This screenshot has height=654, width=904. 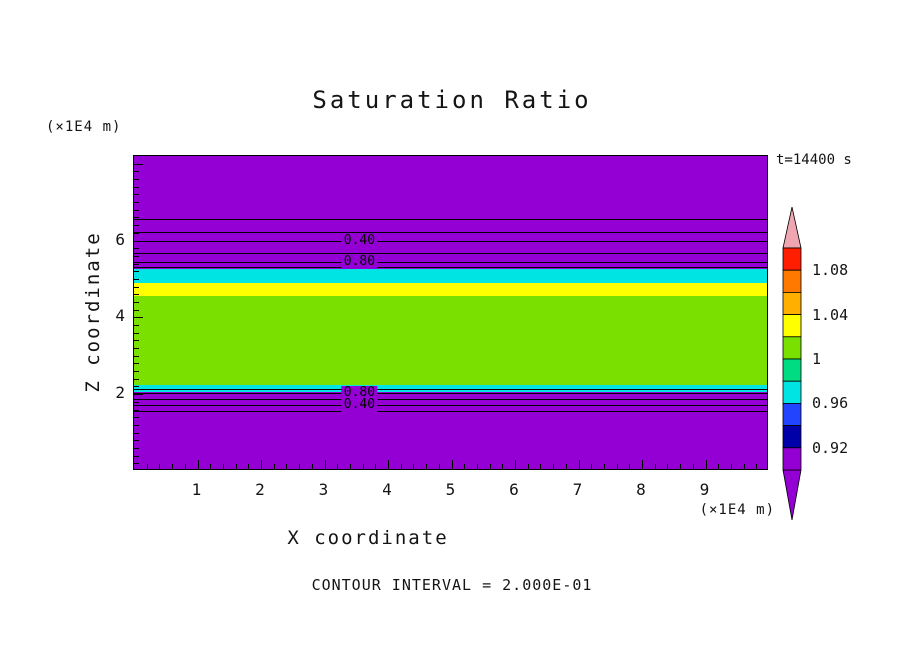 I want to click on x-tick-label: 2, so click(x=260, y=489).